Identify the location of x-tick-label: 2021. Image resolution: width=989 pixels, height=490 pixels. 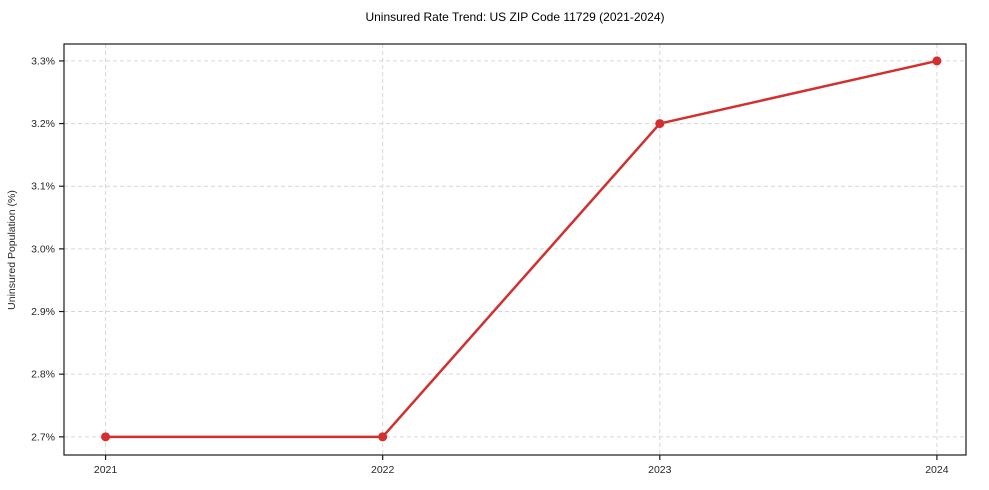
(106, 470).